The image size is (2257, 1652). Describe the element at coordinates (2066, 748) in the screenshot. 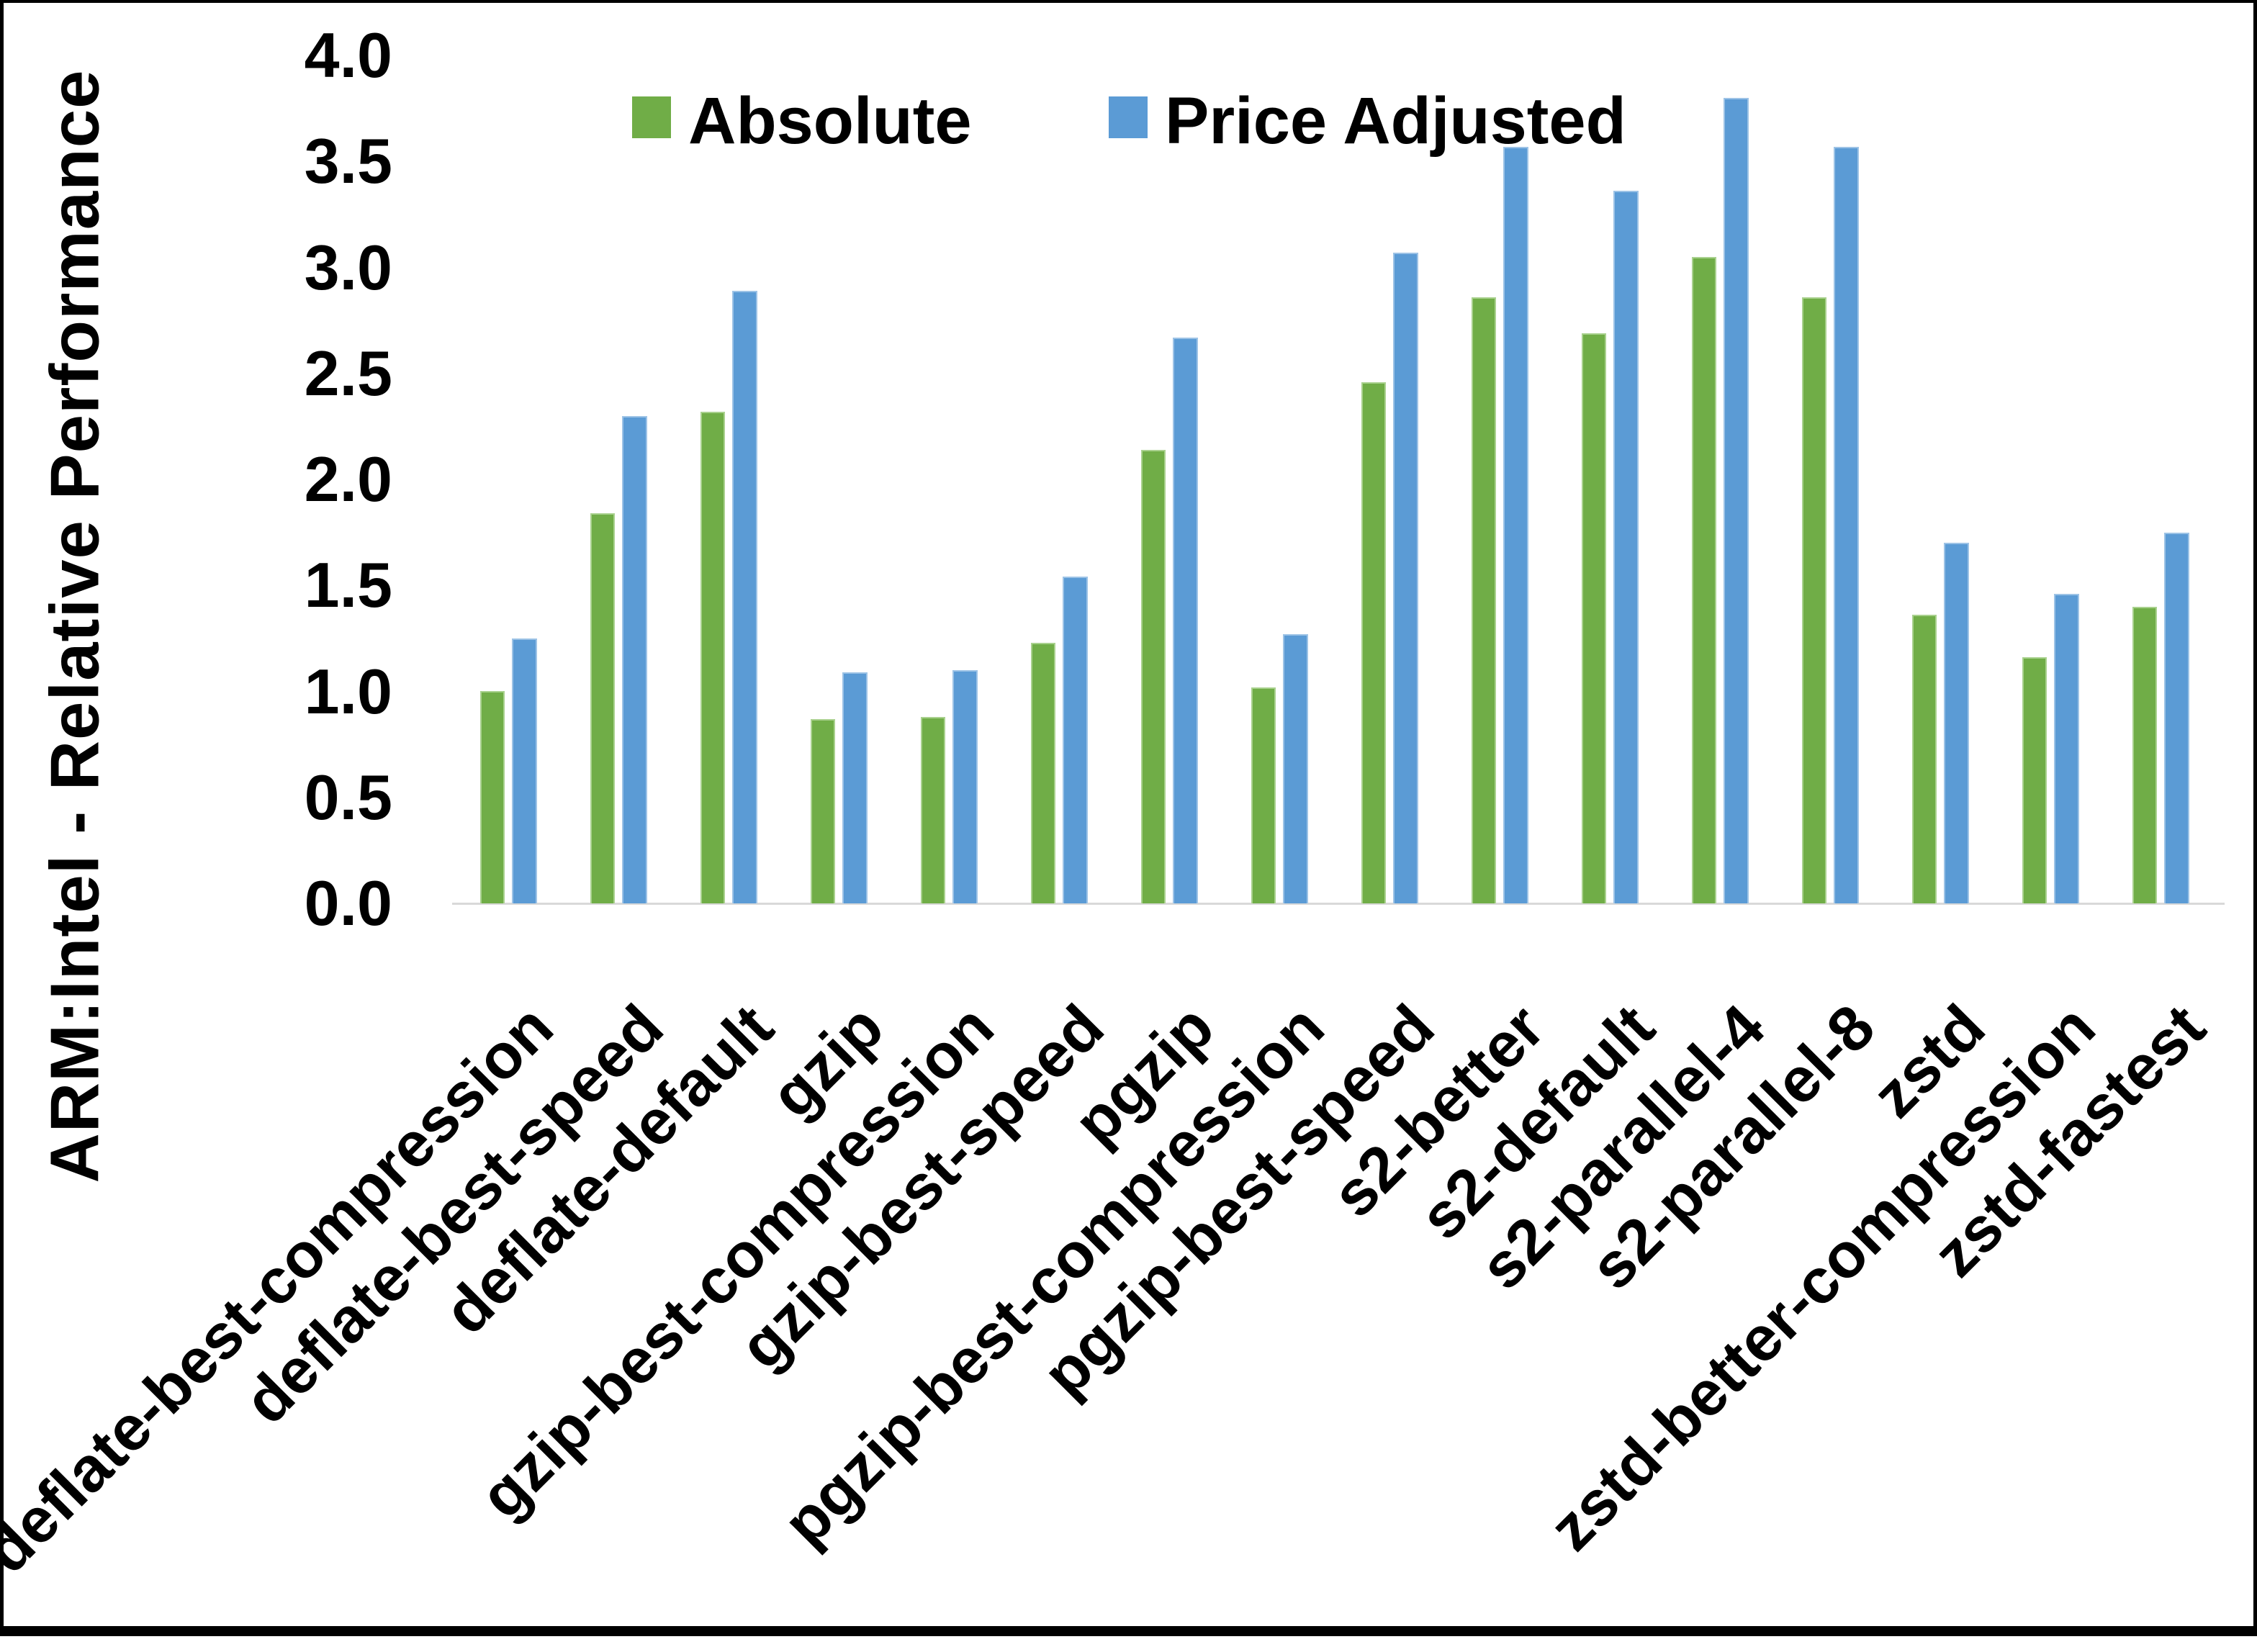

I see `bar-price-adjusted-zstd-better-compression` at that location.